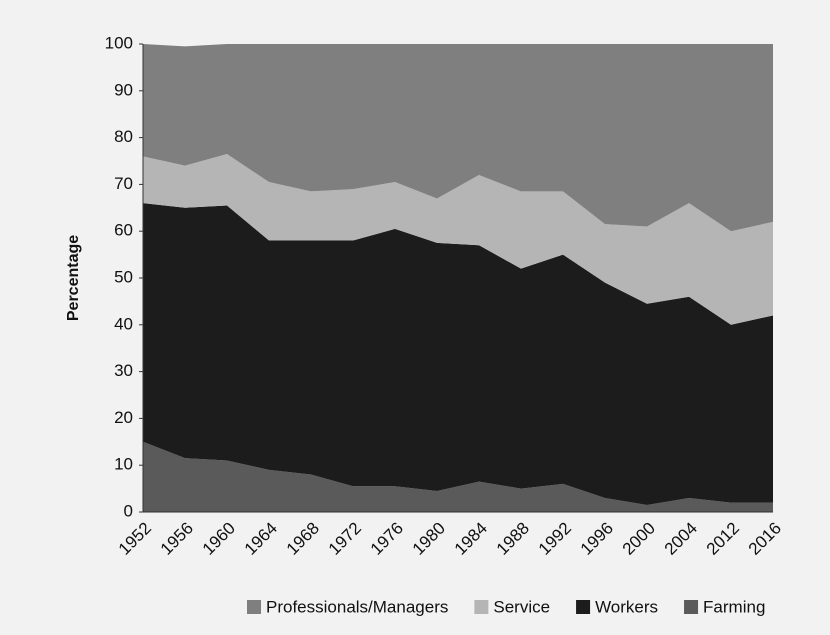  I want to click on y-tick-label: 60, so click(123, 230).